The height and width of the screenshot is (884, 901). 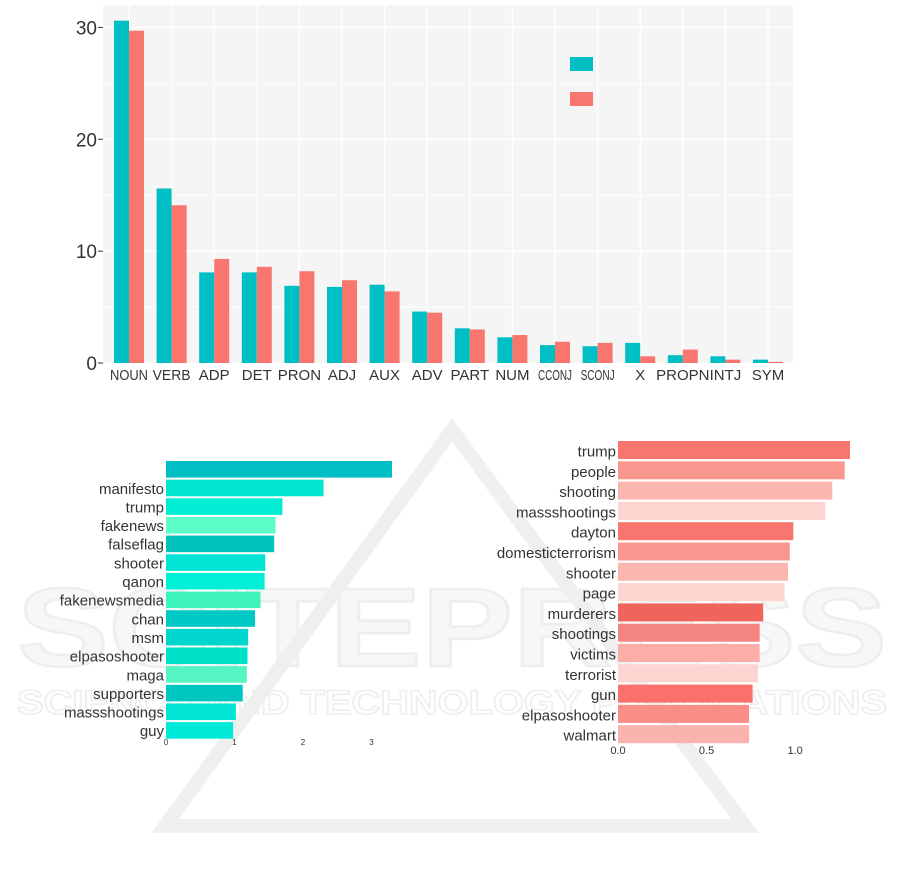 I want to click on x-tick-label: CCONJ, so click(x=555, y=375).